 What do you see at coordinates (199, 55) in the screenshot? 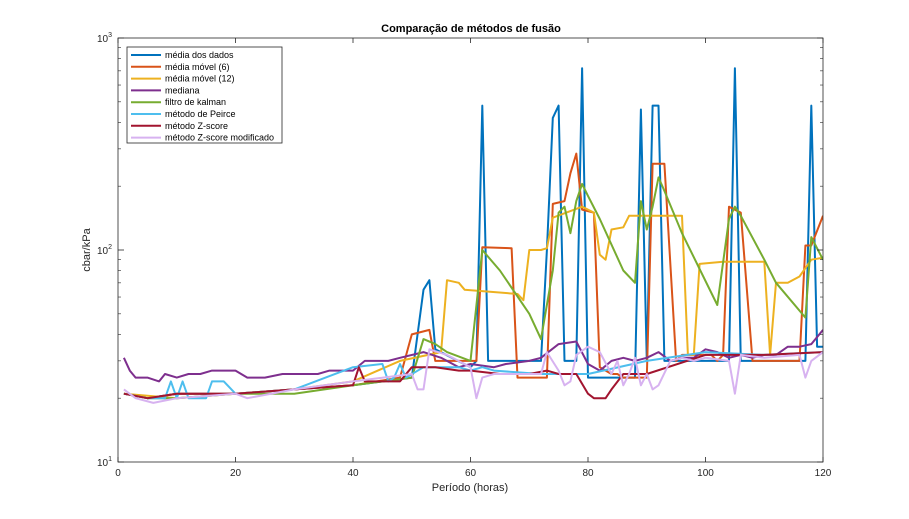
I see `legend-label: média dos dados` at bounding box center [199, 55].